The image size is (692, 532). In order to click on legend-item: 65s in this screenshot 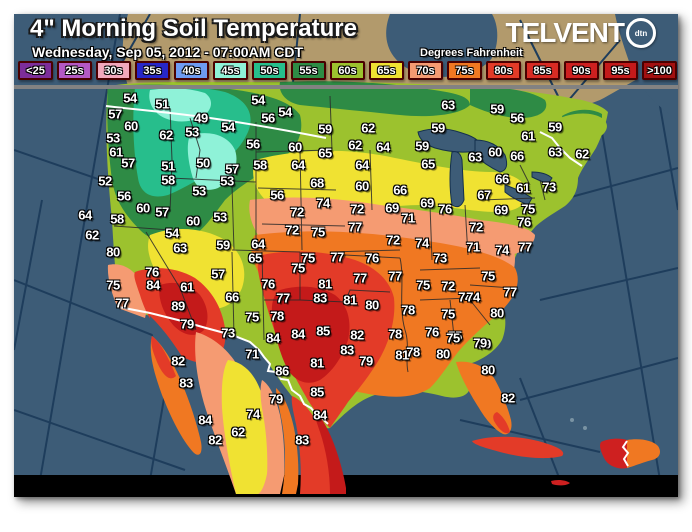, I will do `click(386, 70)`.